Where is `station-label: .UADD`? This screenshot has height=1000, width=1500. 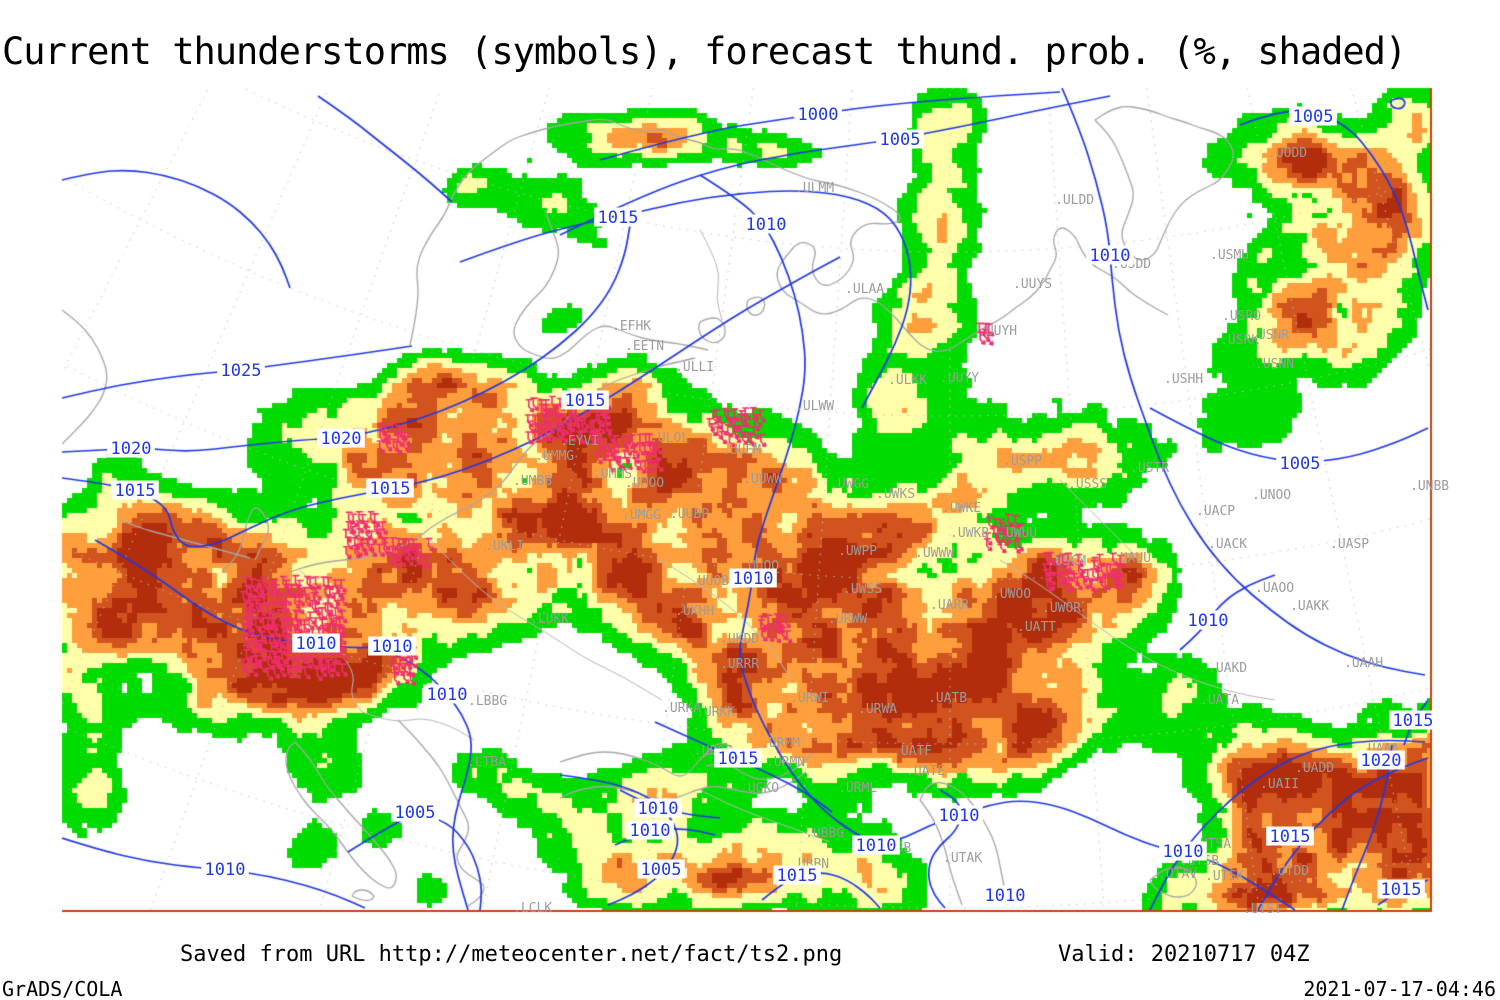 station-label: .UADD is located at coordinates (1314, 768).